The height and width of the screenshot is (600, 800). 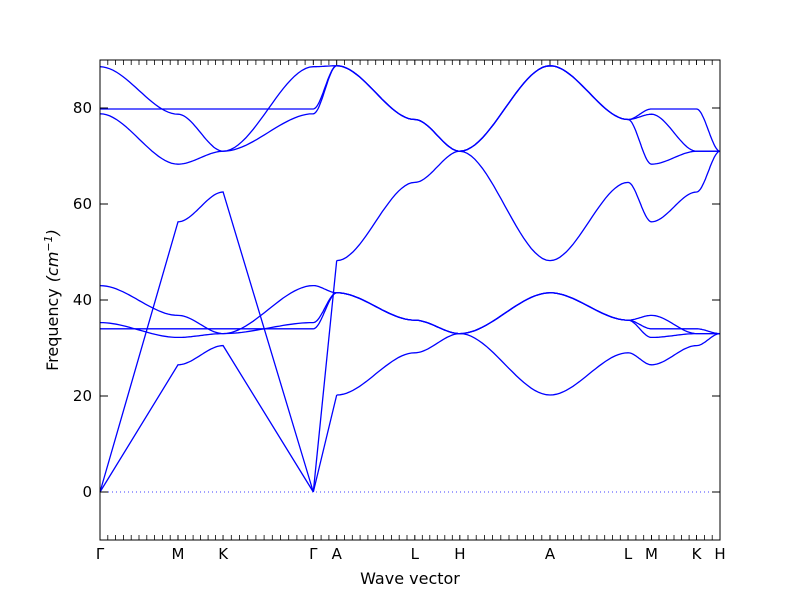 What do you see at coordinates (82, 396) in the screenshot?
I see `y-tick-label: 20` at bounding box center [82, 396].